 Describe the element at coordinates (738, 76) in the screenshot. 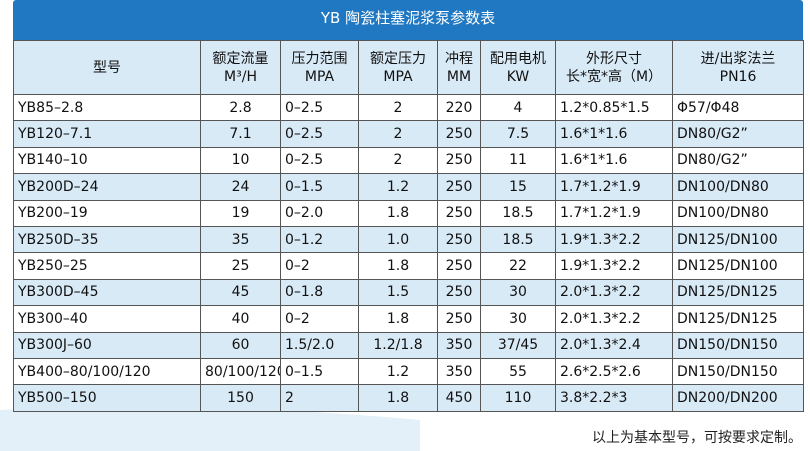

I see `header-line: PN16` at that location.